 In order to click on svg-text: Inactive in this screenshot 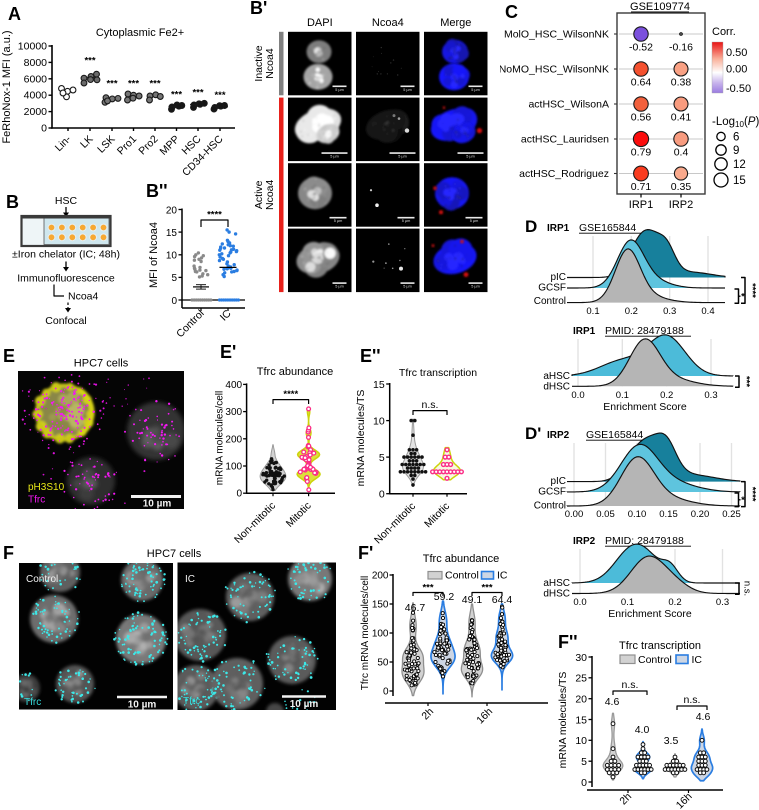, I will do `click(259, 63)`.